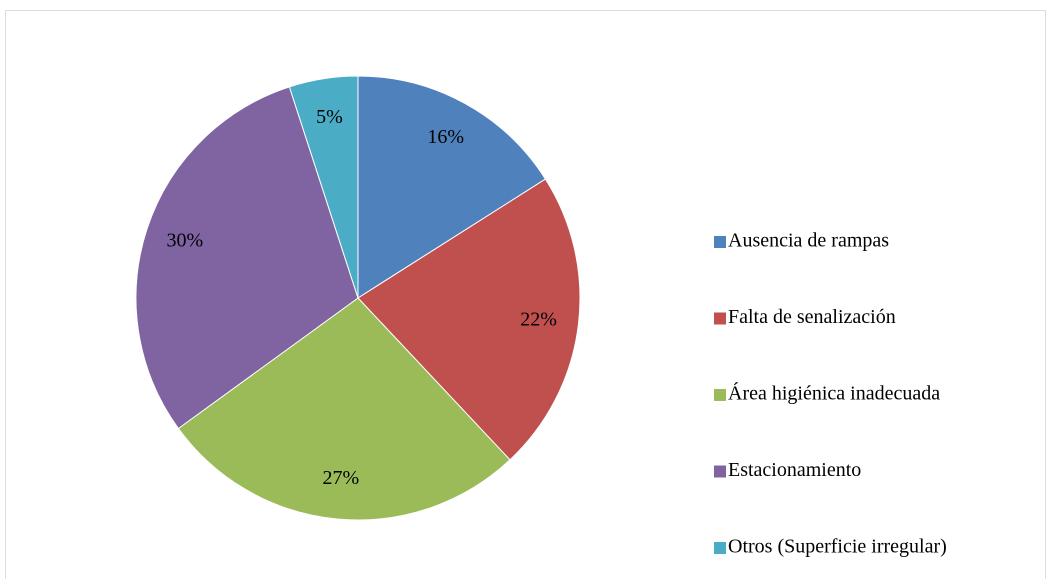  What do you see at coordinates (794, 470) in the screenshot?
I see `legend-label: Estacionamiento` at bounding box center [794, 470].